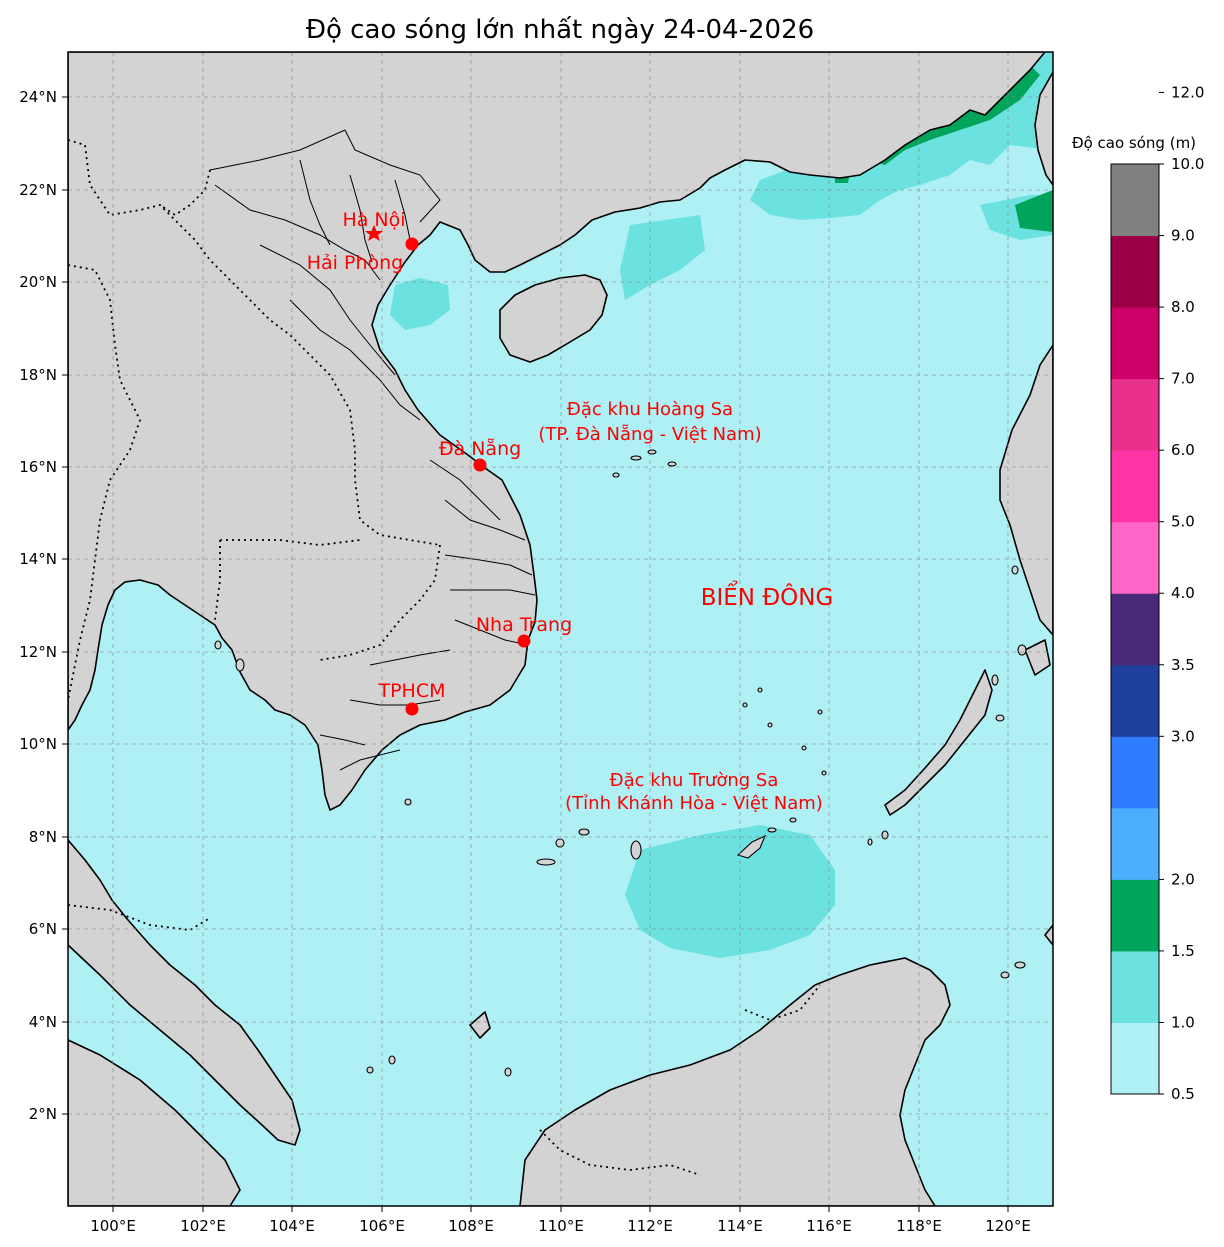  I want to click on y-tick-label: 10°N, so click(38, 744).